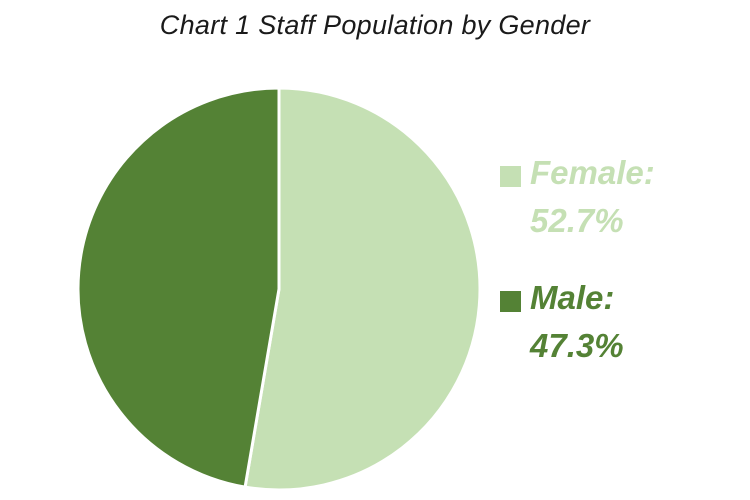 This screenshot has width=750, height=500. I want to click on legend-label-female: Female:, so click(592, 172).